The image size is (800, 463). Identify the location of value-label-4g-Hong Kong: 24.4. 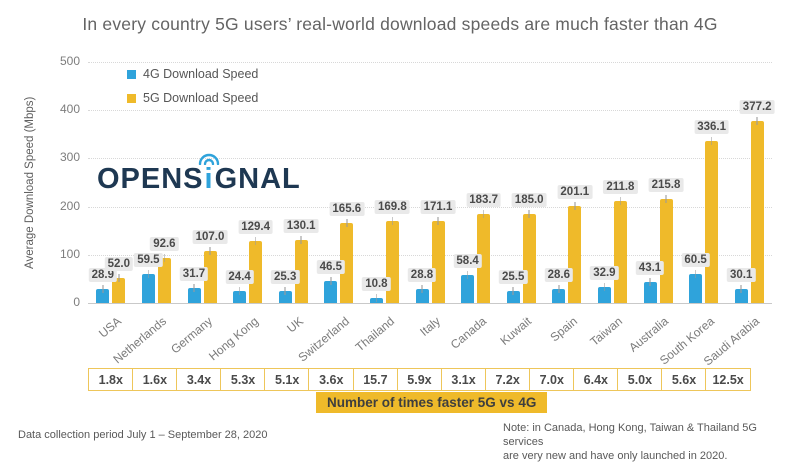
(239, 277).